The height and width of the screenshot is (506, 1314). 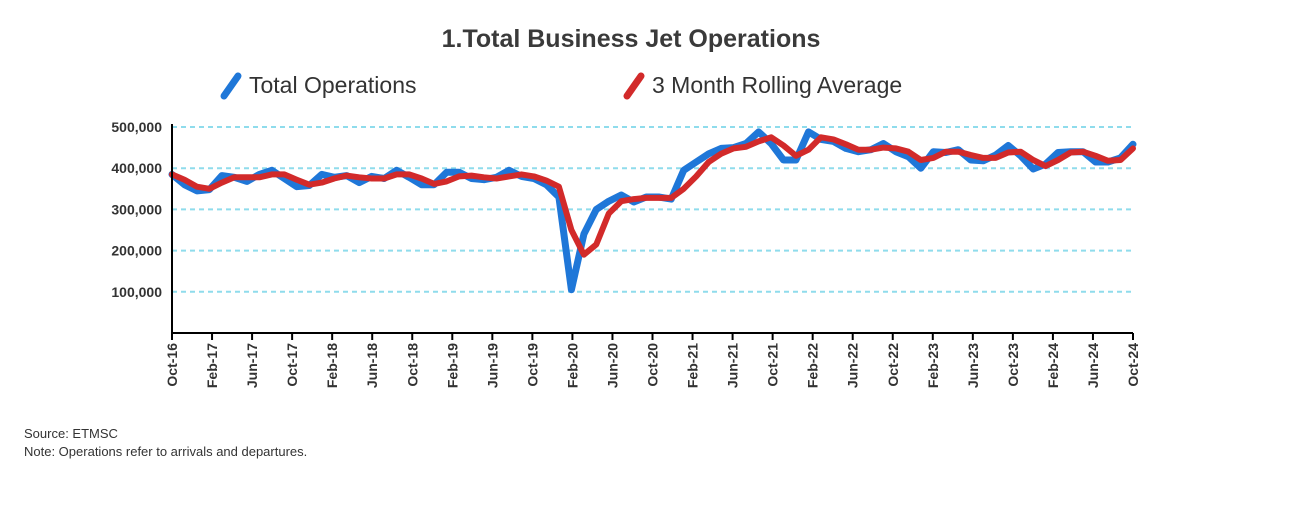 What do you see at coordinates (136, 251) in the screenshot?
I see `y-tick-label: 200,000` at bounding box center [136, 251].